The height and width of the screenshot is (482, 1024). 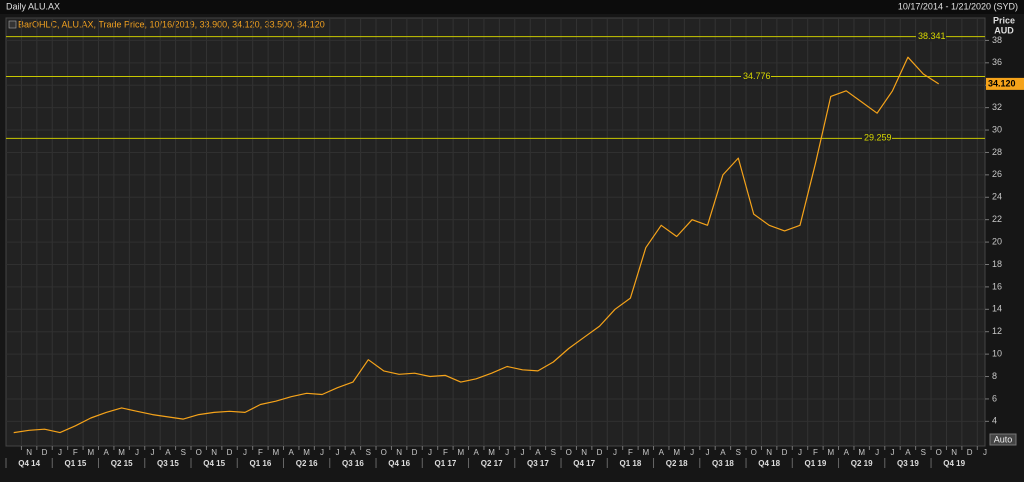 What do you see at coordinates (260, 463) in the screenshot?
I see `x-quarter-label: Q1 16` at bounding box center [260, 463].